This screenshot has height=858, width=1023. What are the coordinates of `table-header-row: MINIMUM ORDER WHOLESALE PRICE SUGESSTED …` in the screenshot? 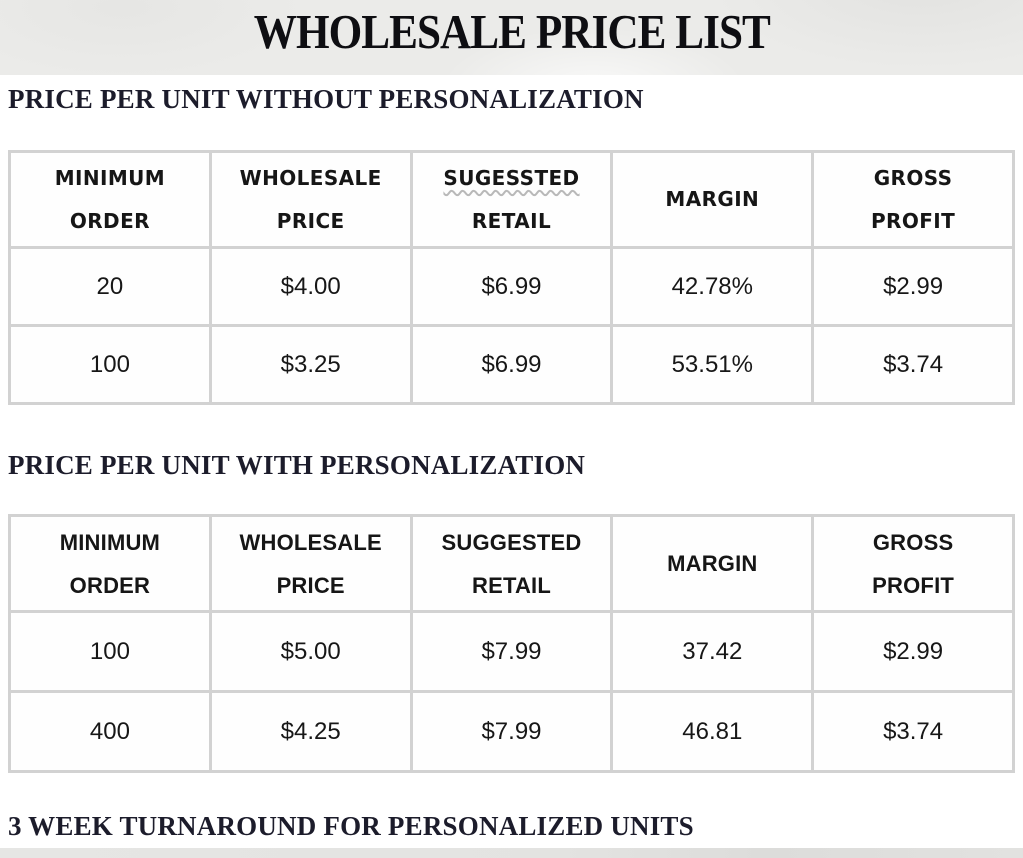 It's located at (511, 199).